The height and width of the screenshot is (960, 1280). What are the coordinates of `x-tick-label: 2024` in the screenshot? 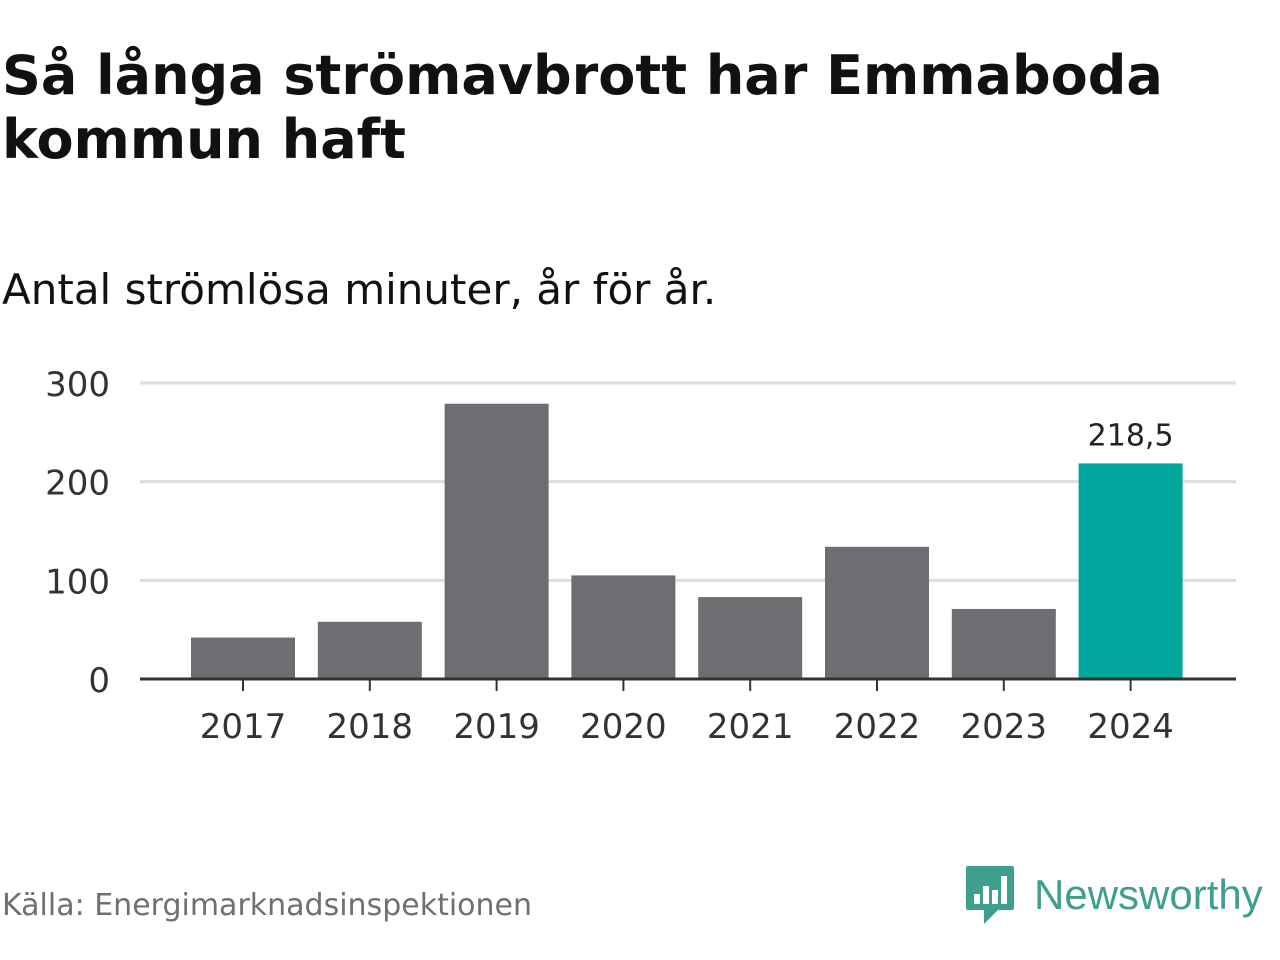 It's located at (1130, 727).